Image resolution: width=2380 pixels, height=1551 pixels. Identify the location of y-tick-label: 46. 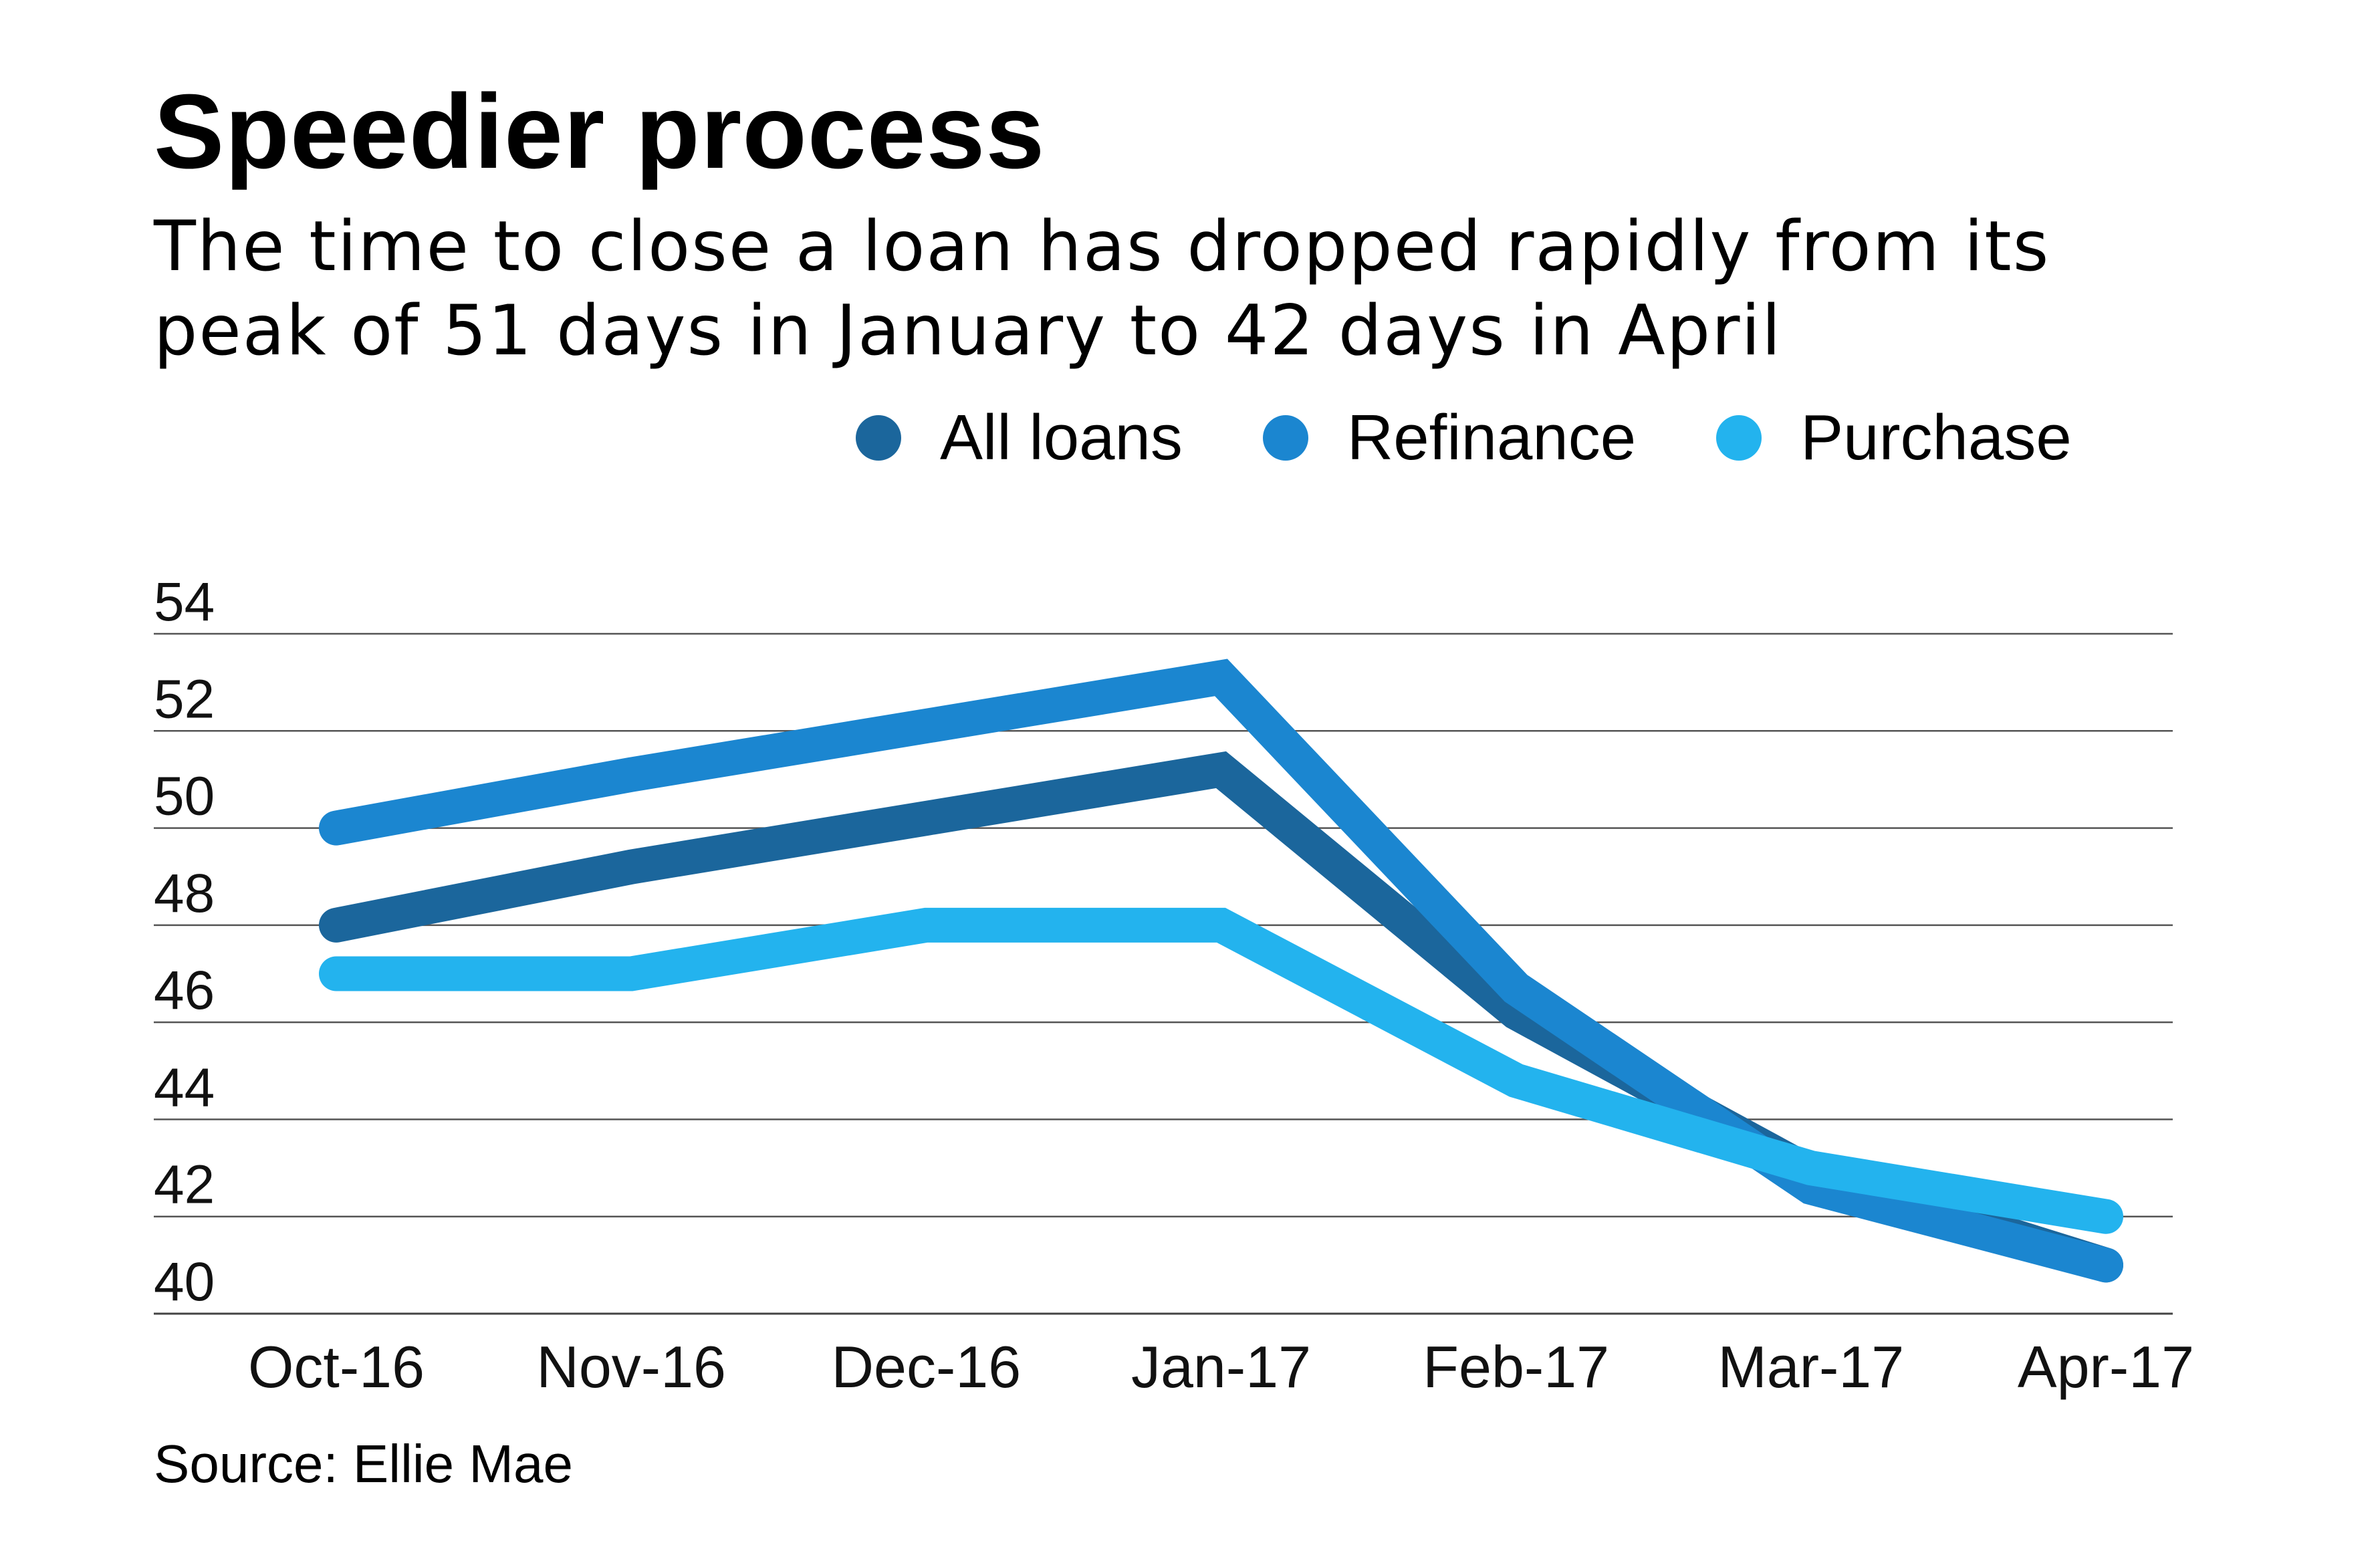
(184, 991).